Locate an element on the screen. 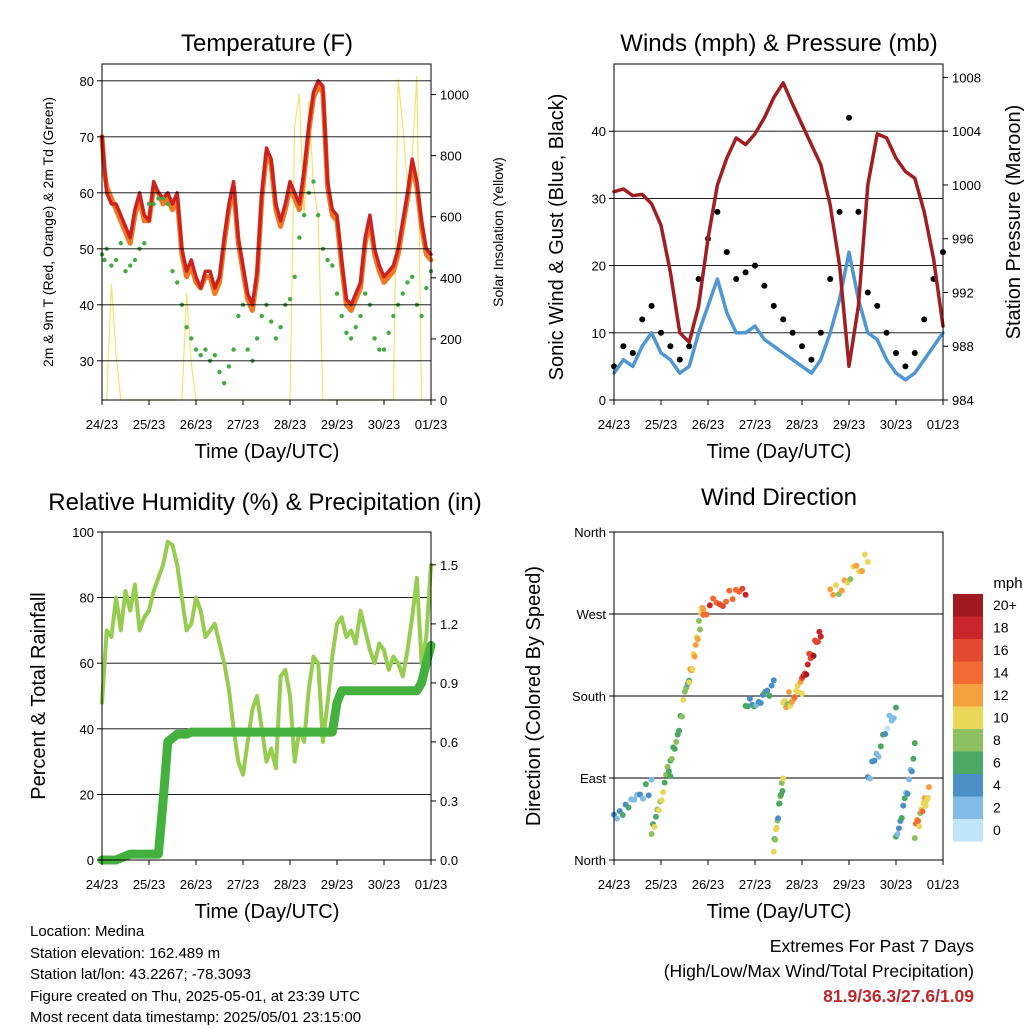 The image size is (1024, 1029). y-right-tick-label: 996 is located at coordinates (963, 239).